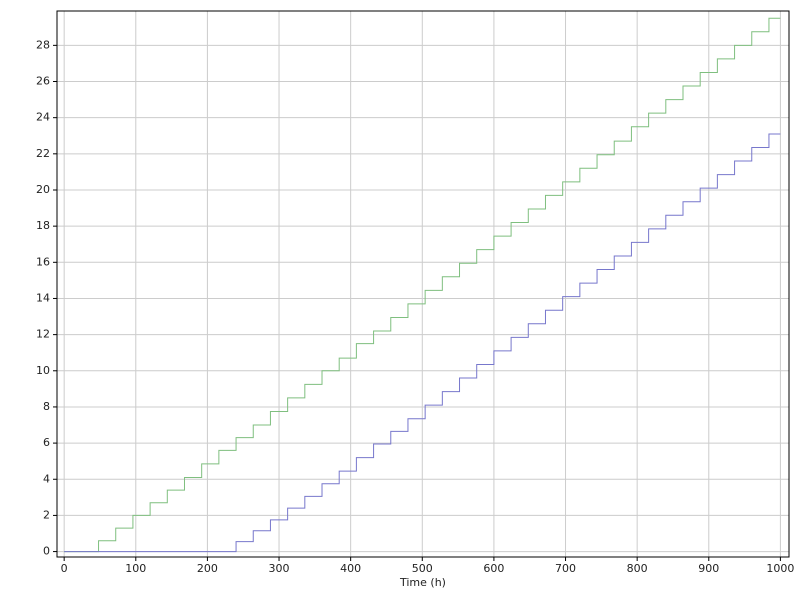 This screenshot has height=600, width=800. What do you see at coordinates (43, 225) in the screenshot?
I see `y-tick-label: 18` at bounding box center [43, 225].